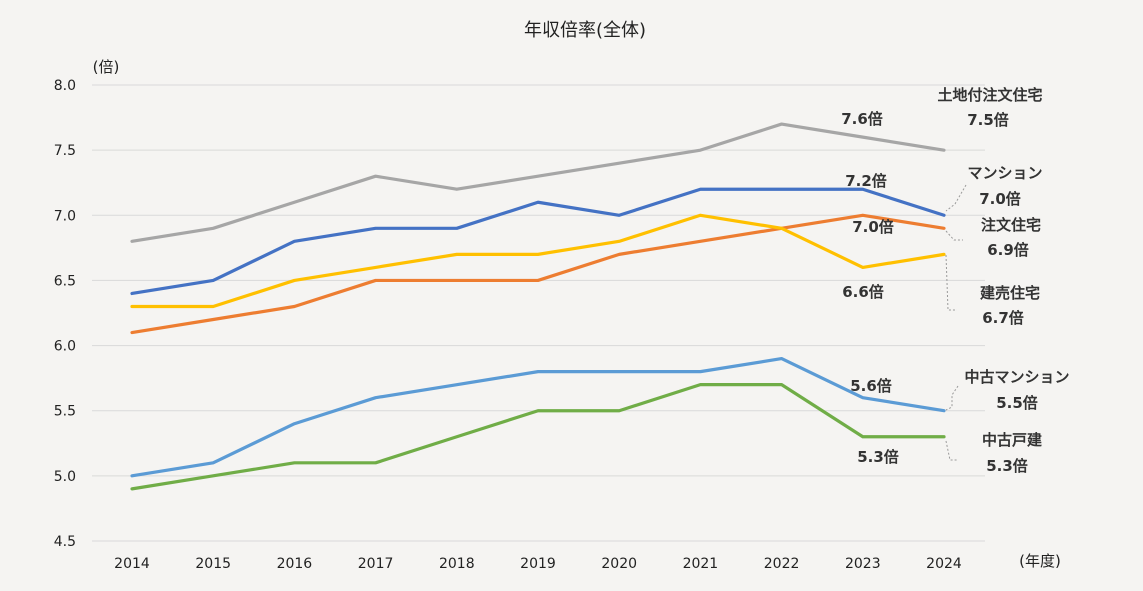 This screenshot has width=1143, height=591. What do you see at coordinates (863, 564) in the screenshot?
I see `x-tick-label: 2023` at bounding box center [863, 564].